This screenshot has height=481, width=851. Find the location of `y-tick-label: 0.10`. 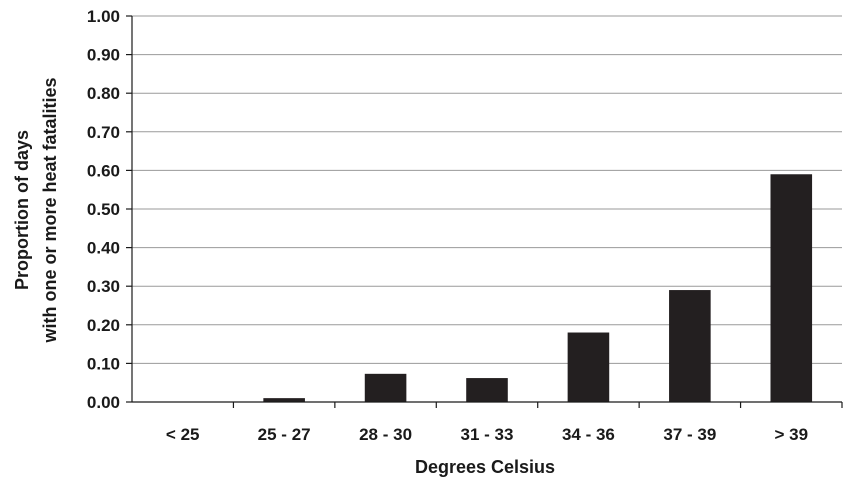

y-tick-label: 0.10 is located at coordinates (103, 363).